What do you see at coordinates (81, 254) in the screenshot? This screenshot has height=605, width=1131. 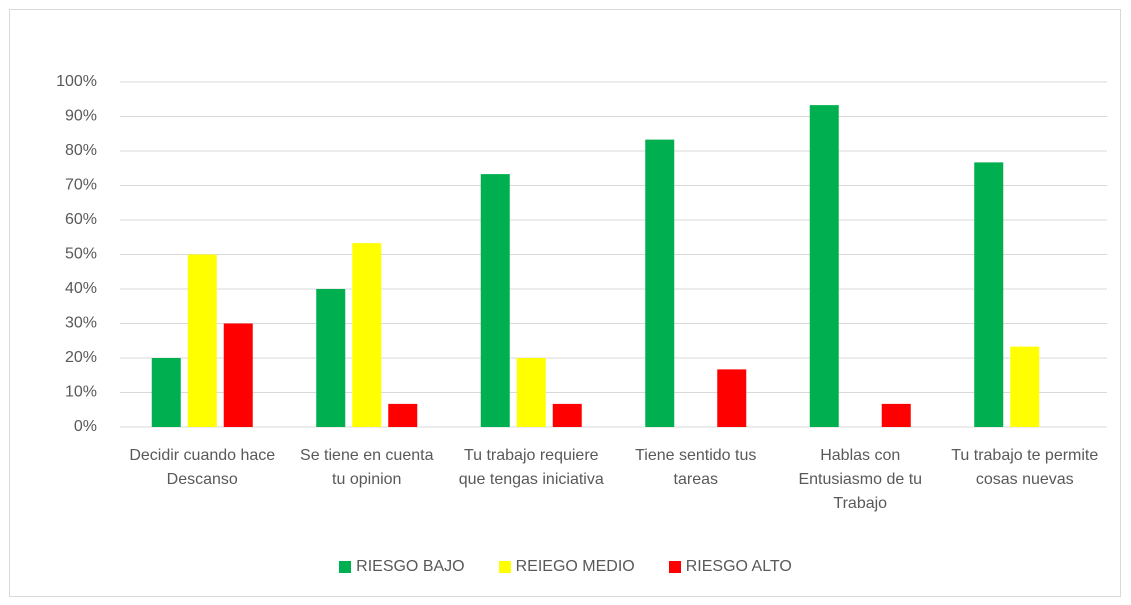 I see `y-tick-label: 50%` at bounding box center [81, 254].